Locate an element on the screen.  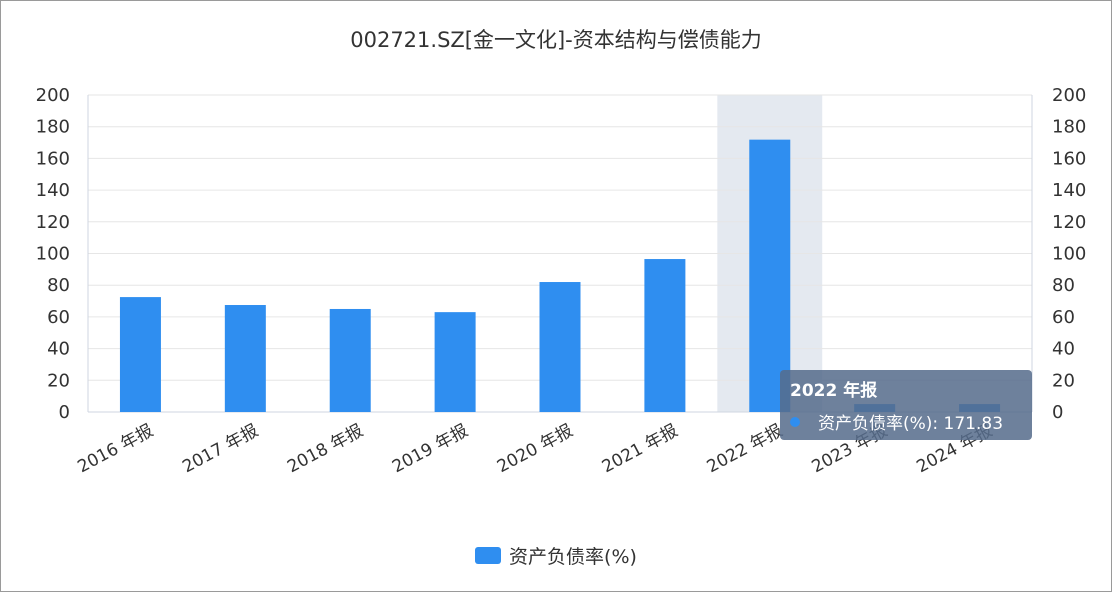
y-tick-label: 120 is located at coordinates (53, 222).